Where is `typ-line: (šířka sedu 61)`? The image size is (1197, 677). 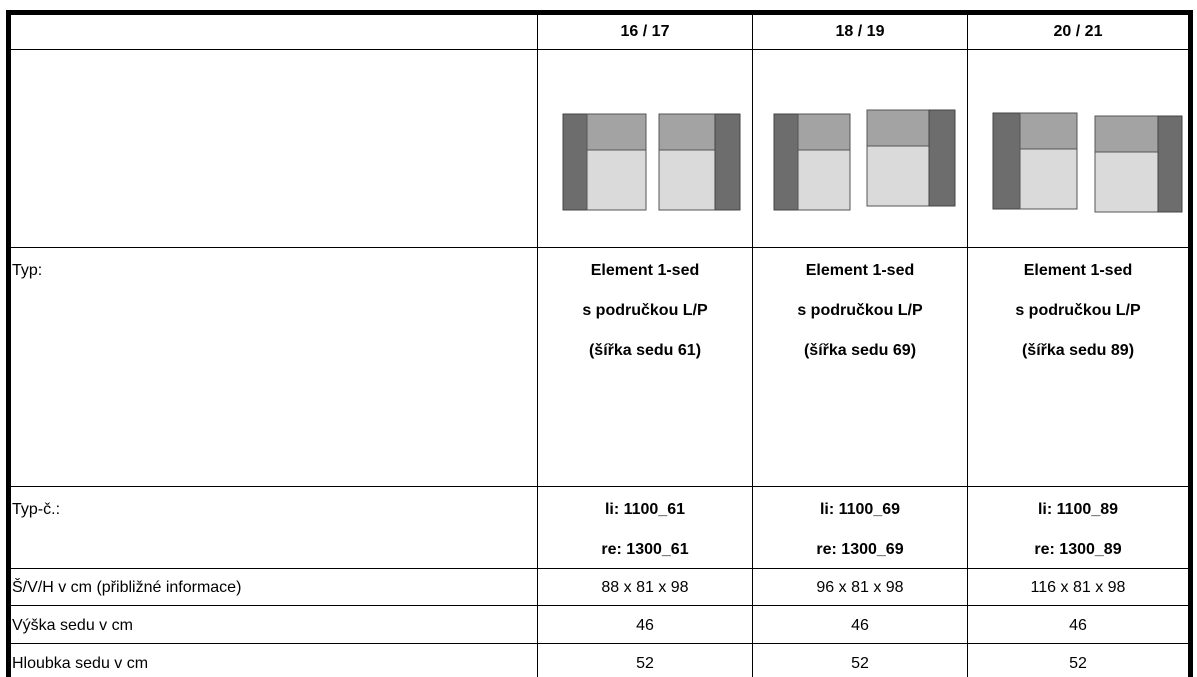 typ-line: (šířka sedu 61) is located at coordinates (645, 350).